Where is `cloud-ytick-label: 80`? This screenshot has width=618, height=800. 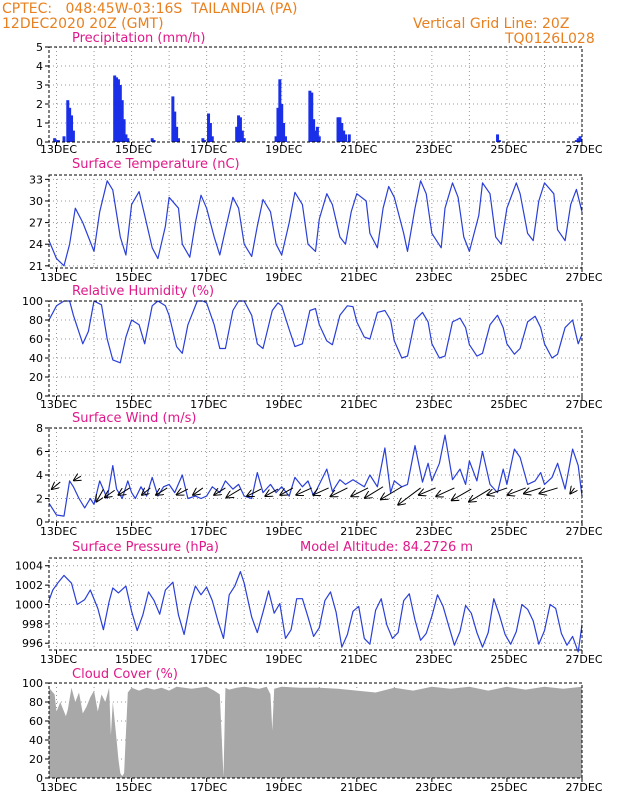
cloud-ytick-label: 80 is located at coordinates (36, 702).